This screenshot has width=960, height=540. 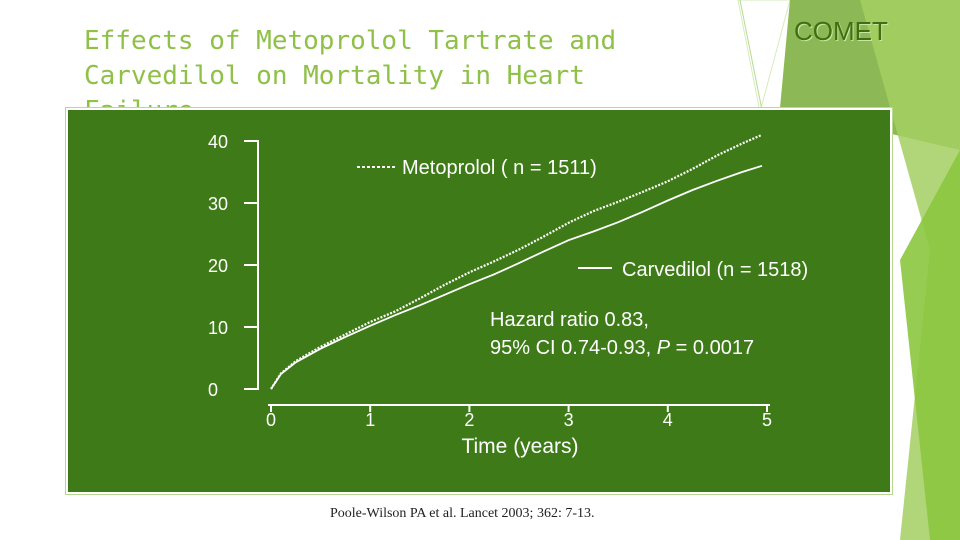 What do you see at coordinates (499, 168) in the screenshot?
I see `legend-metoprolol-label: Metoprolol ( n = 1511)` at bounding box center [499, 168].